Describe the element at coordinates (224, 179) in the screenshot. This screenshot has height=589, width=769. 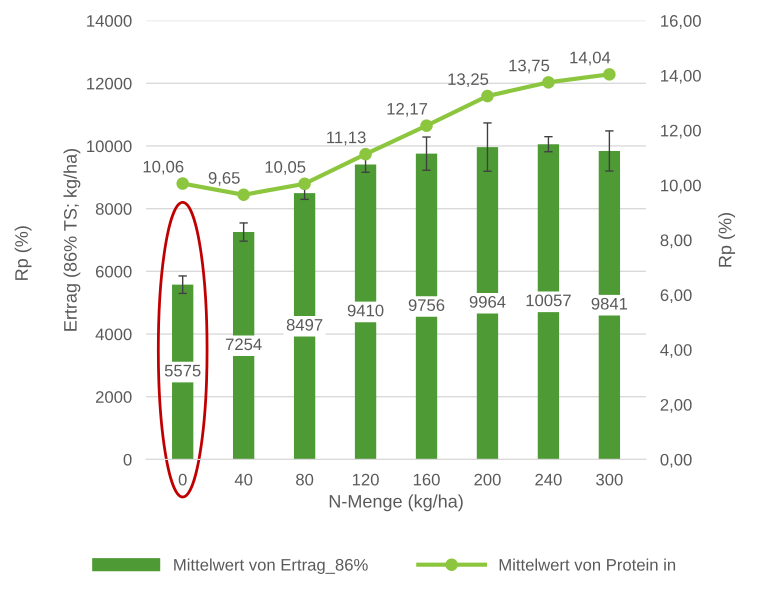
I see `data-label: 9,65` at that location.